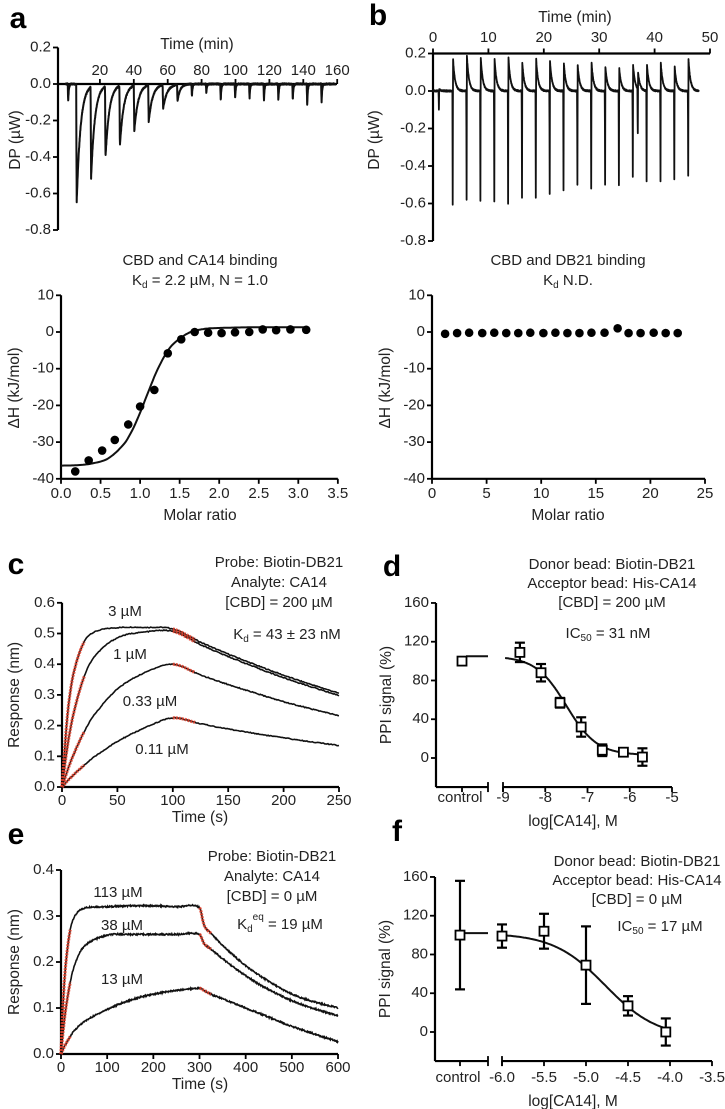 The width and height of the screenshot is (725, 1109). What do you see at coordinates (293, 924) in the screenshot?
I see `label-rest: = 19 µM` at bounding box center [293, 924].